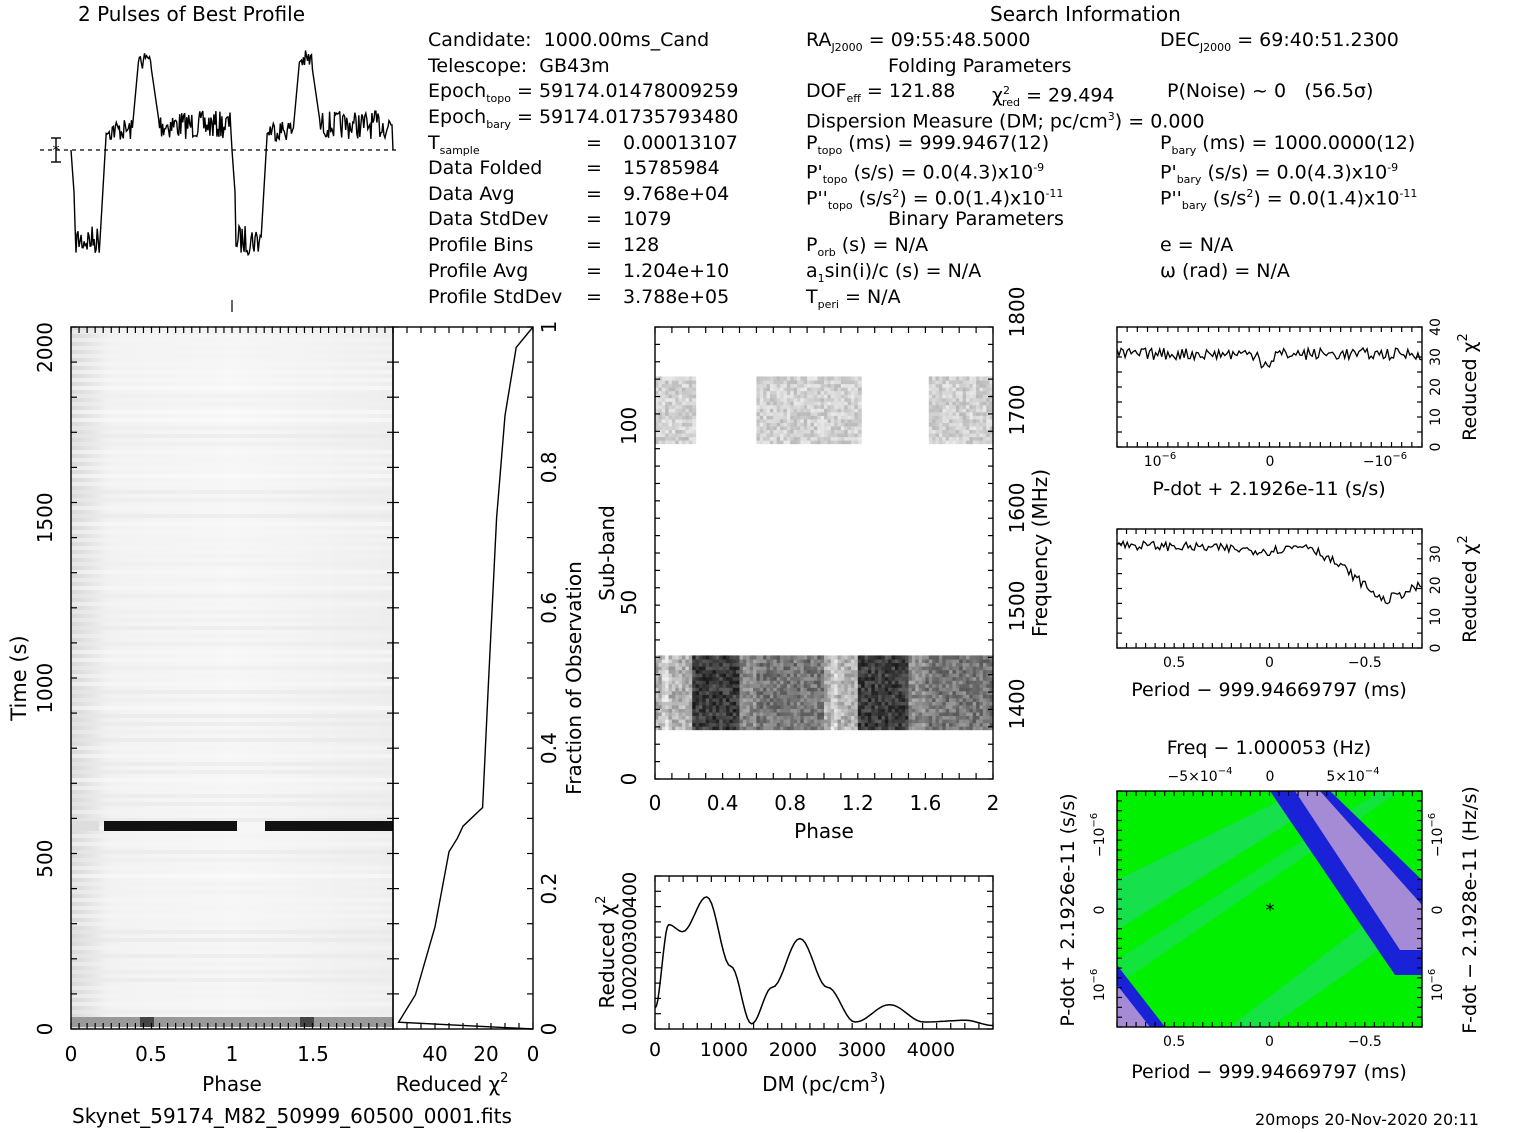  What do you see at coordinates (1468, 589) in the screenshot?
I see `period-ylabel: Reduced χ2` at bounding box center [1468, 589].